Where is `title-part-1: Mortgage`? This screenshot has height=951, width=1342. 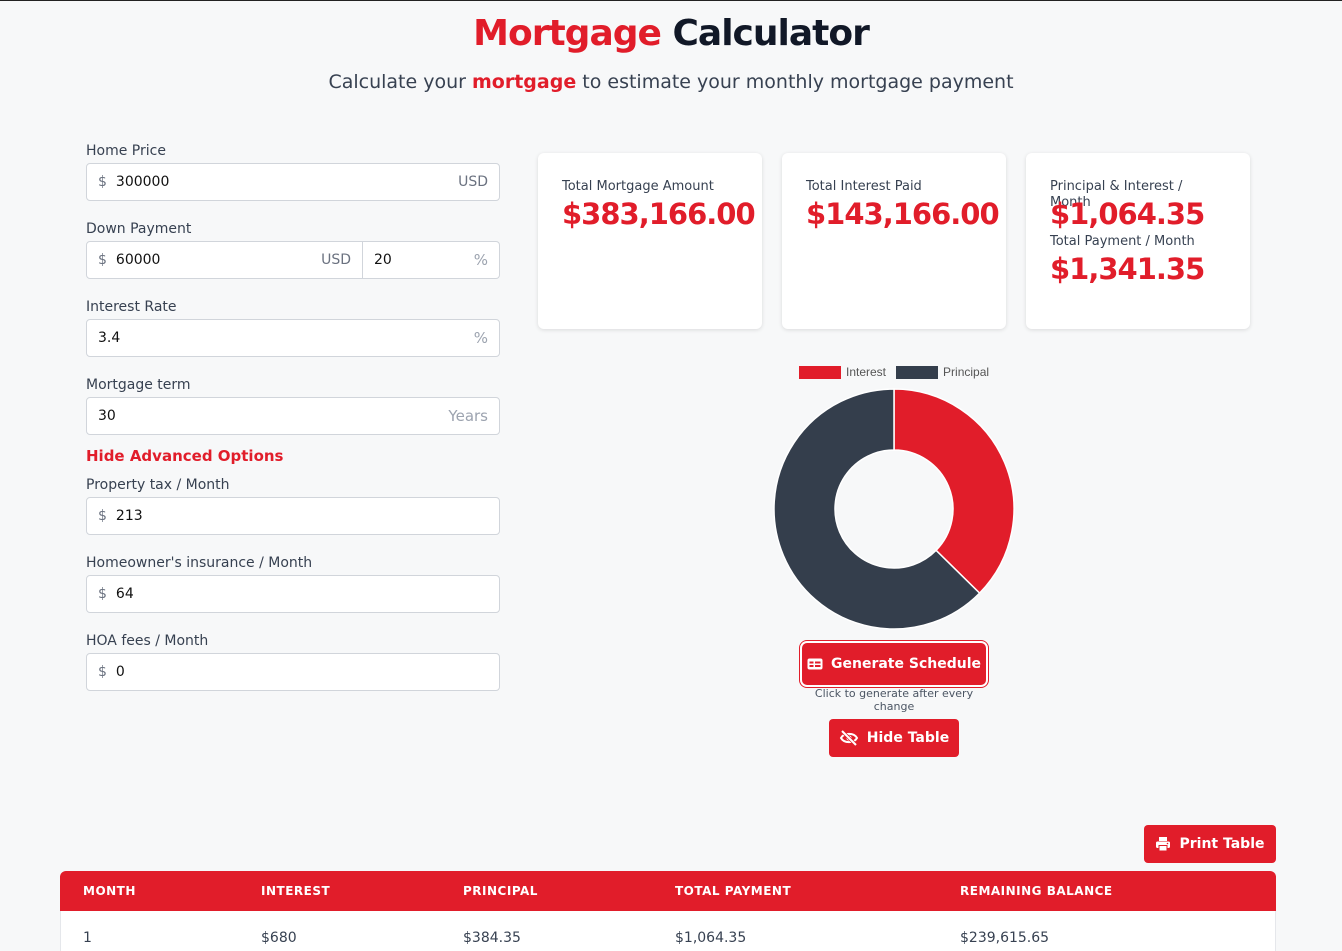 title-part-1: Mortgage is located at coordinates (567, 33).